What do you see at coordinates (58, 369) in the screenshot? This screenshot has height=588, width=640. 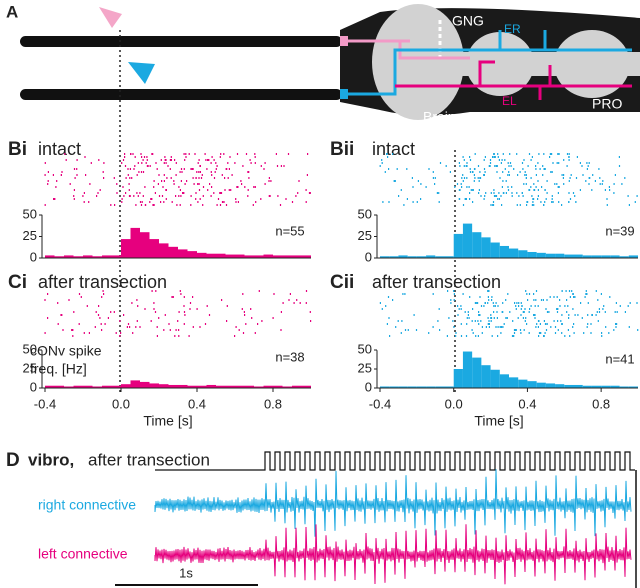 I see `y-axis-label: freq. [Hz]` at bounding box center [58, 369].